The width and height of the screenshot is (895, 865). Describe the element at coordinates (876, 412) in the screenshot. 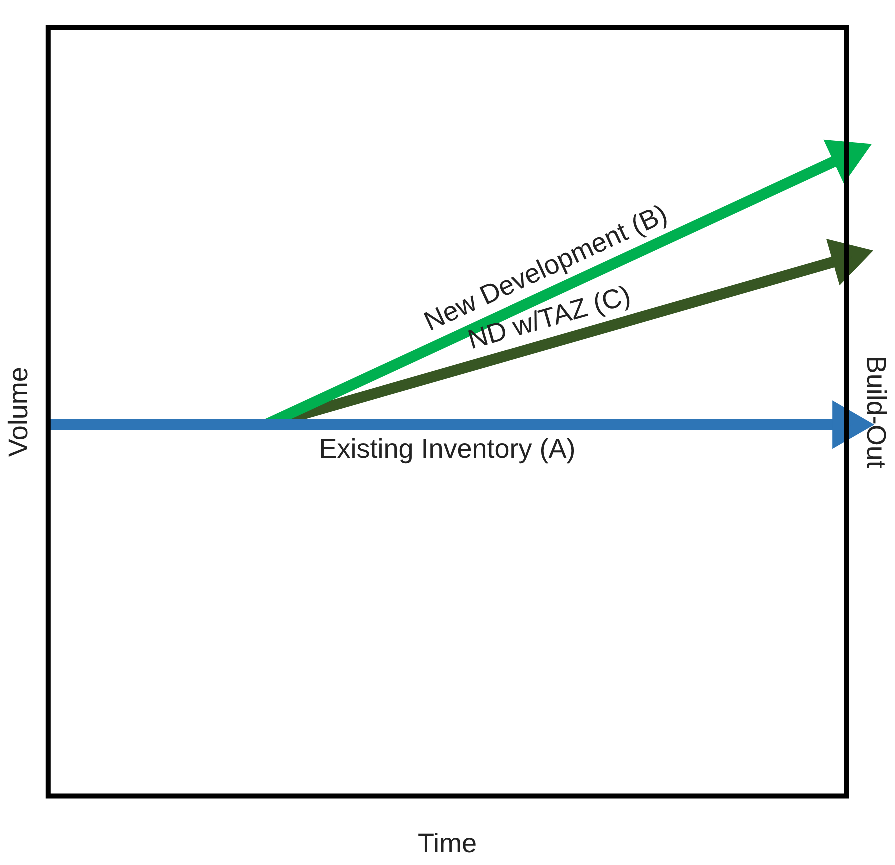

I see `y2-axis-title: Build-Out` at that location.